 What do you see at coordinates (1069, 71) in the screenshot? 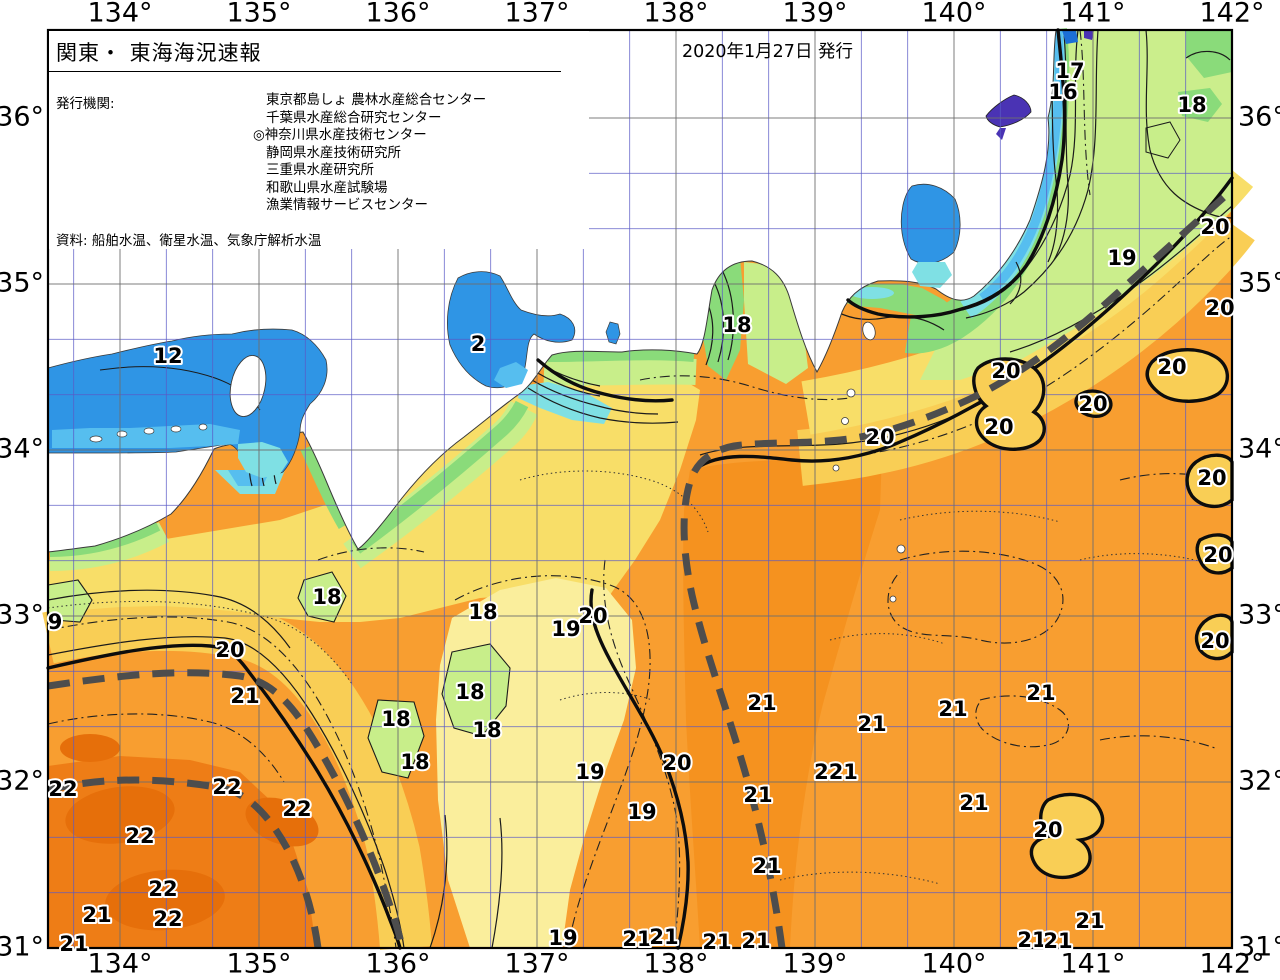
I see `temp-label: 17` at bounding box center [1069, 71].